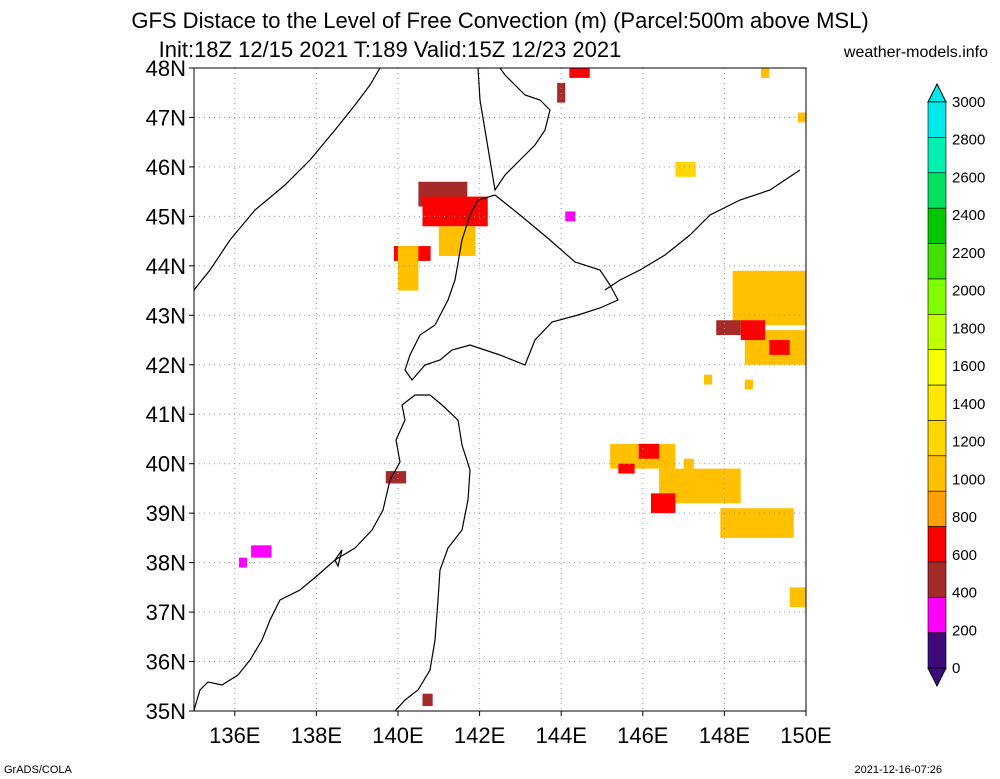 The image size is (1000, 779). I want to click on mainland-coast, so click(287, 179).